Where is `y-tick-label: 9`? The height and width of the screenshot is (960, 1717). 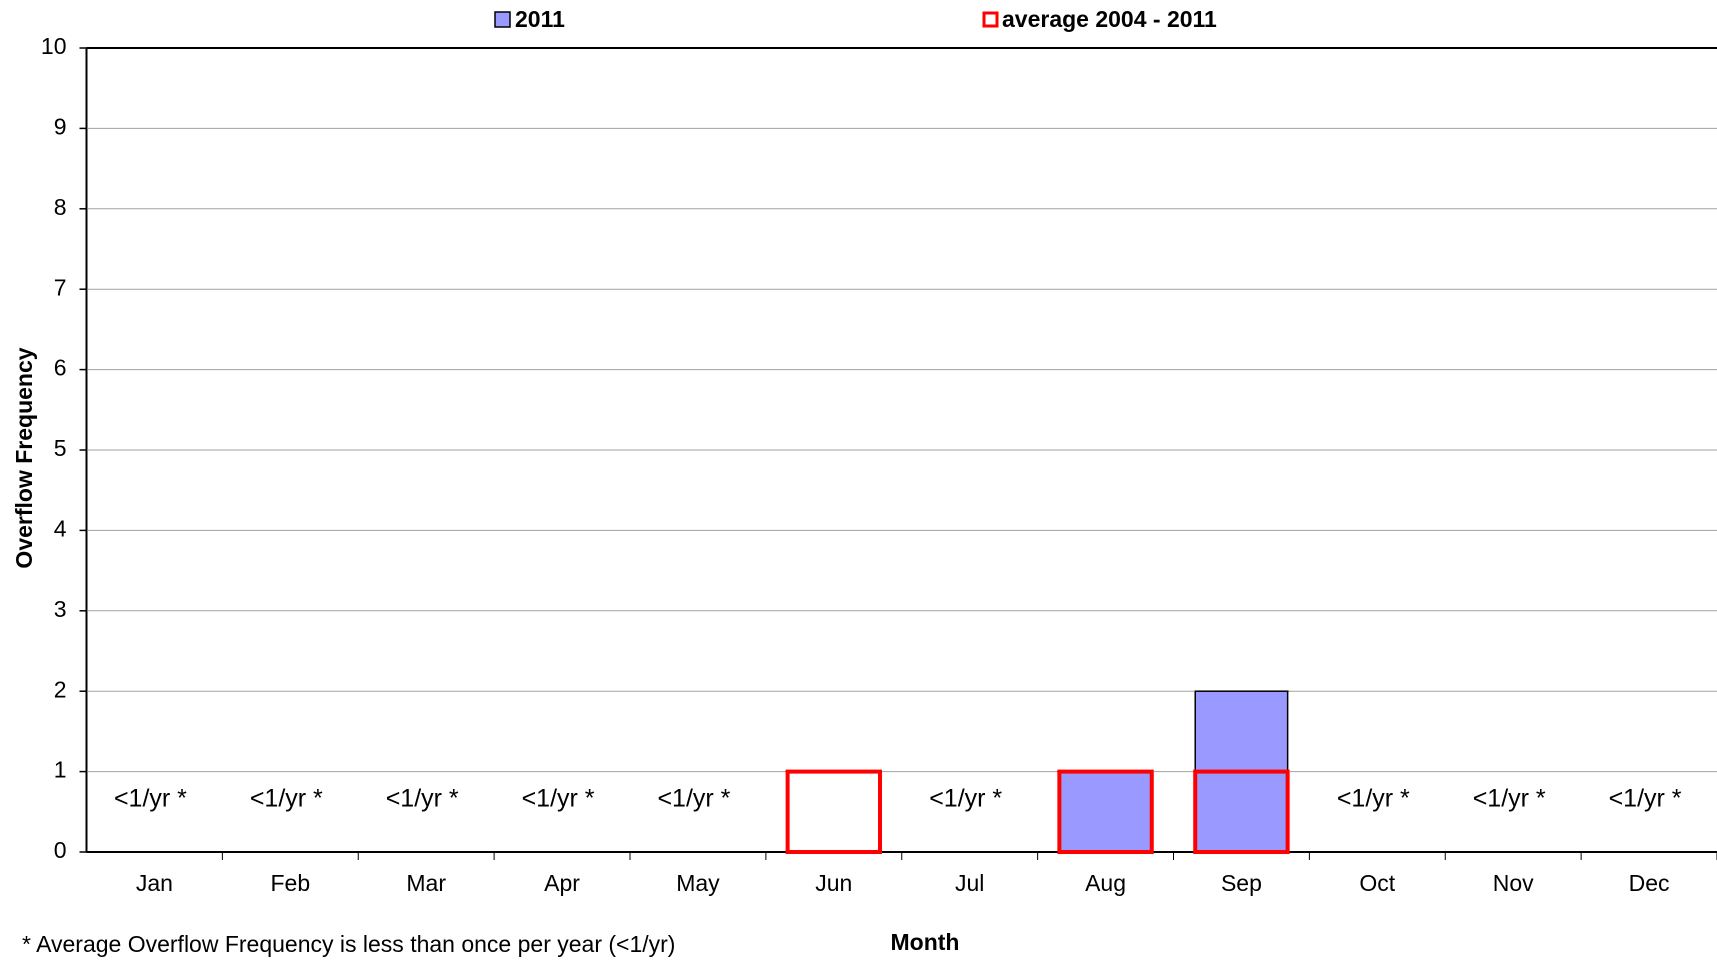 y-tick-label: 9 is located at coordinates (60, 126).